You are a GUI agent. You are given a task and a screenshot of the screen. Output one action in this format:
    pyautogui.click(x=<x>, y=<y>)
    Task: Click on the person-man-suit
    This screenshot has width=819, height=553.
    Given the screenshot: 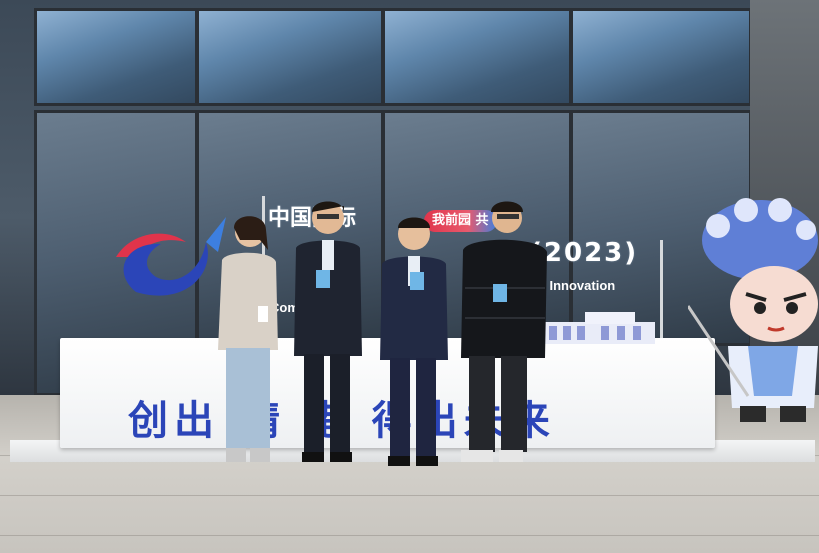 What is the action you would take?
    pyautogui.click(x=328, y=331)
    